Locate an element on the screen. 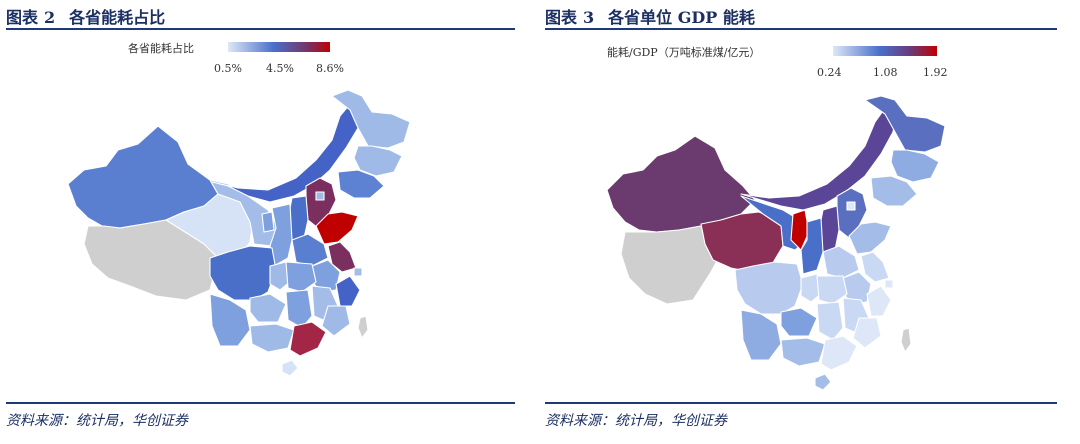 This screenshot has height=444, width=1080. figure-2-legend-title: 各省能耗占比 is located at coordinates (161, 48).